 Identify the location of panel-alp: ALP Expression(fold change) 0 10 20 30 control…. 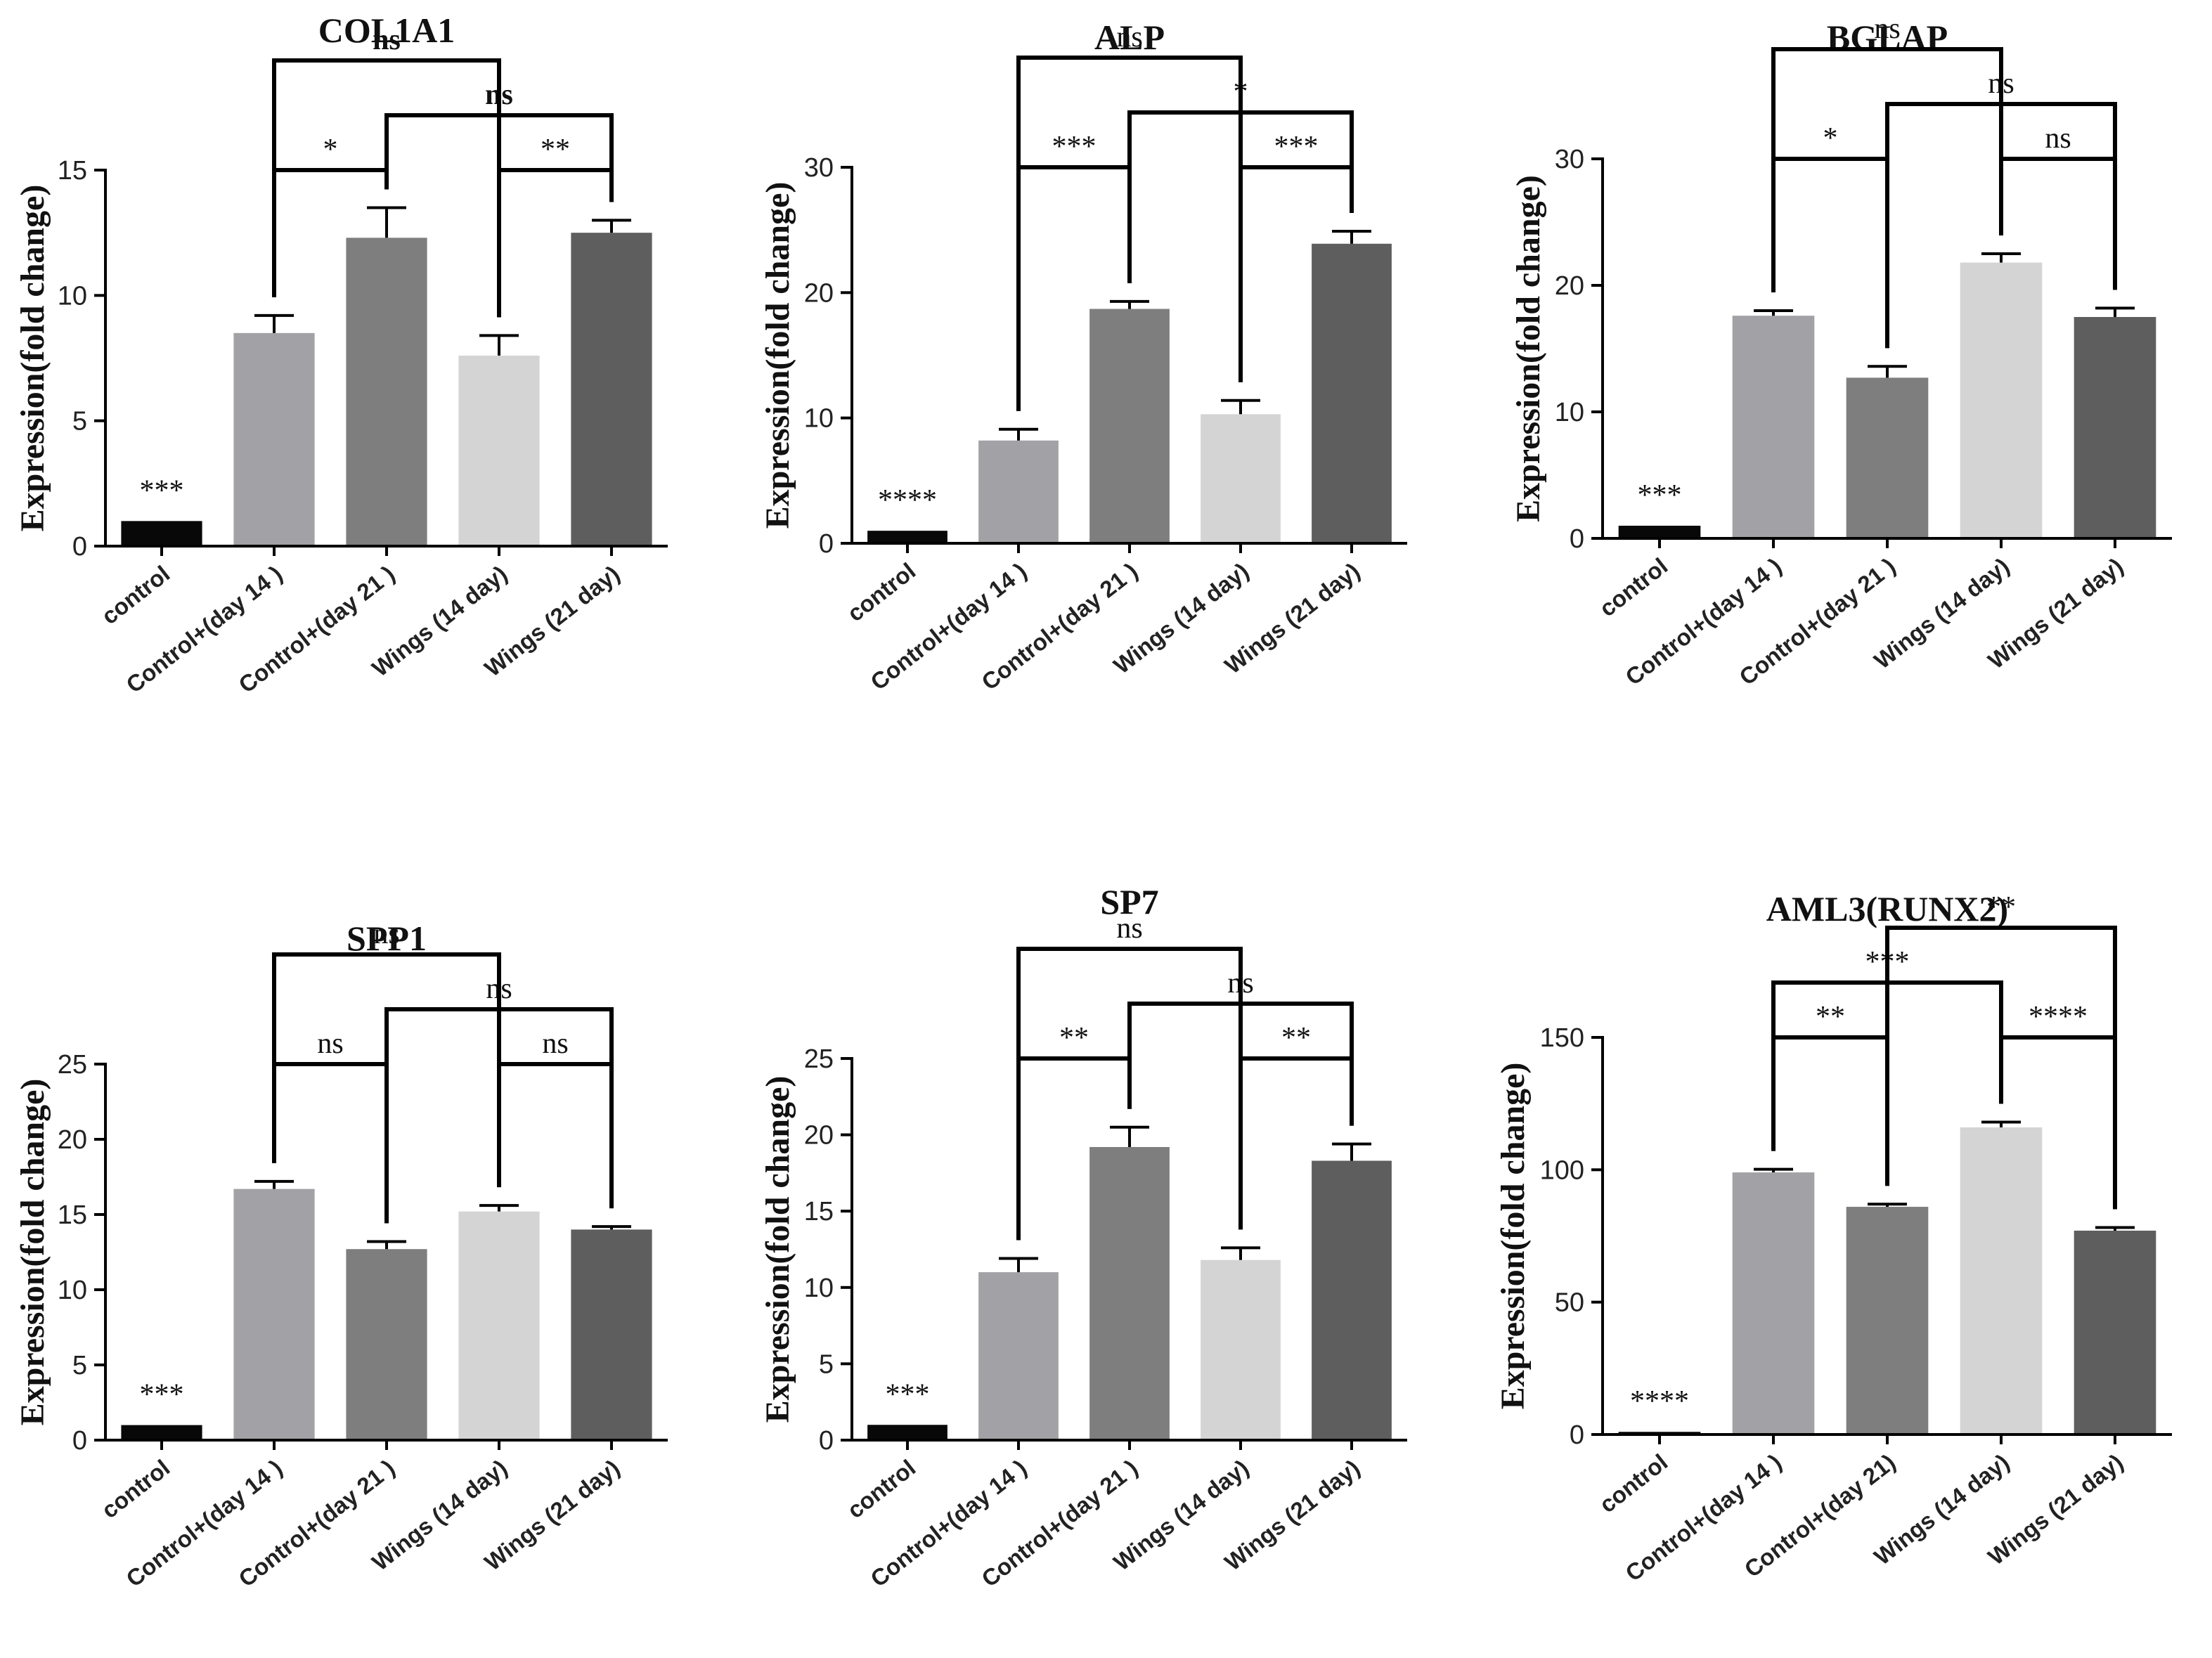
(1083, 356).